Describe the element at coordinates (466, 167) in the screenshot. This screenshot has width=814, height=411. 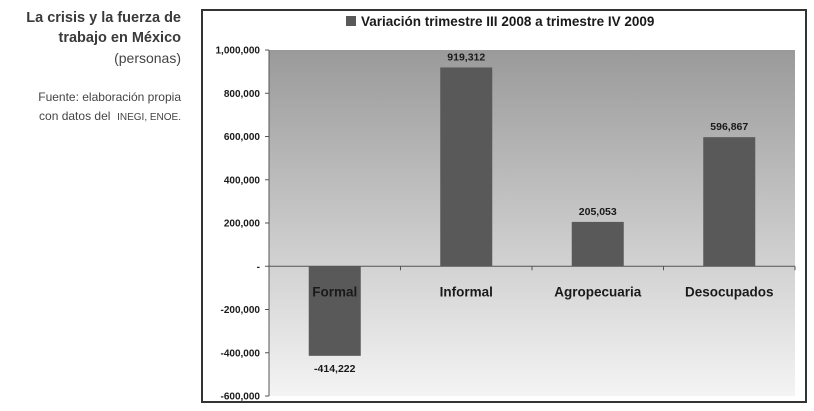
I see `bar-informal` at that location.